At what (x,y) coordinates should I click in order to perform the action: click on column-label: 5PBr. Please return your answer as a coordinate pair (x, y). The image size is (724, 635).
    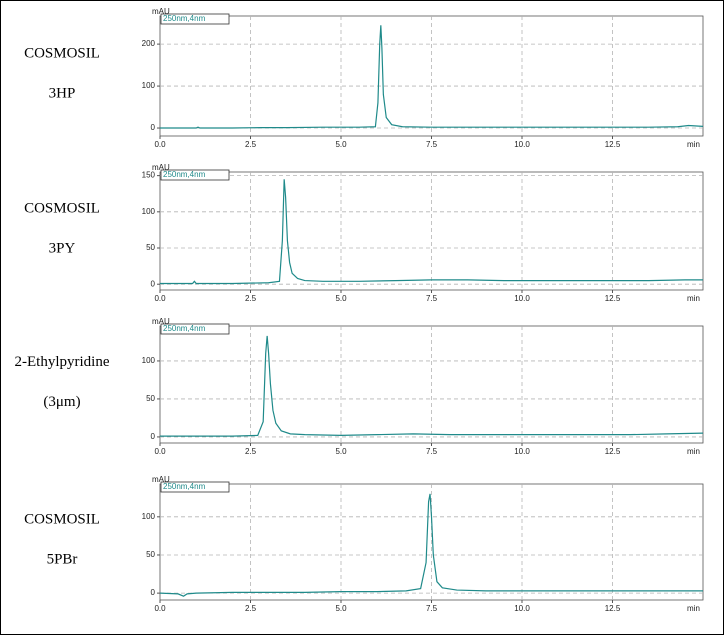
    Looking at the image, I should click on (62, 559).